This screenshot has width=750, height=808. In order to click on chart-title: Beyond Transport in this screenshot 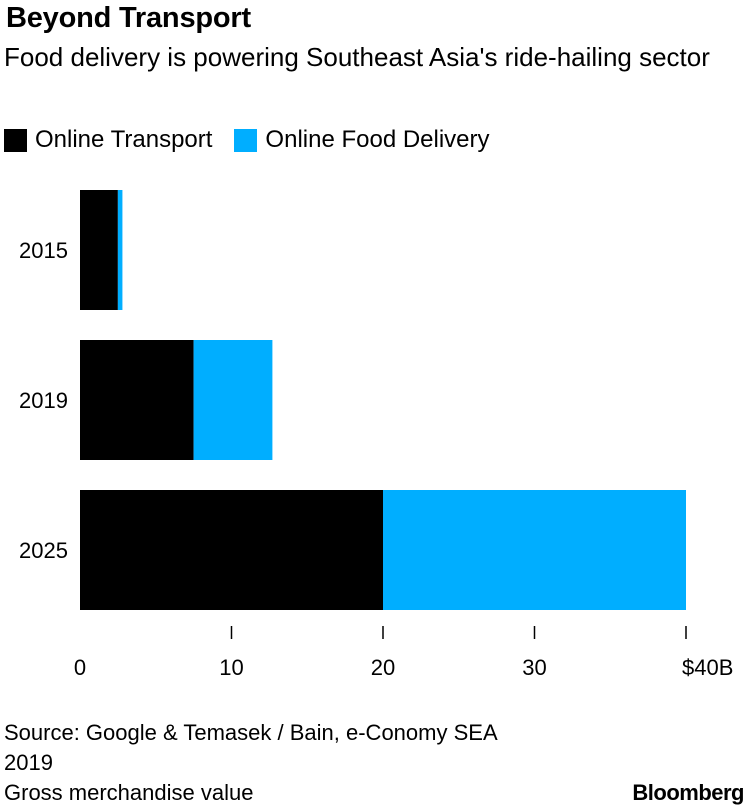, I will do `click(128, 18)`.